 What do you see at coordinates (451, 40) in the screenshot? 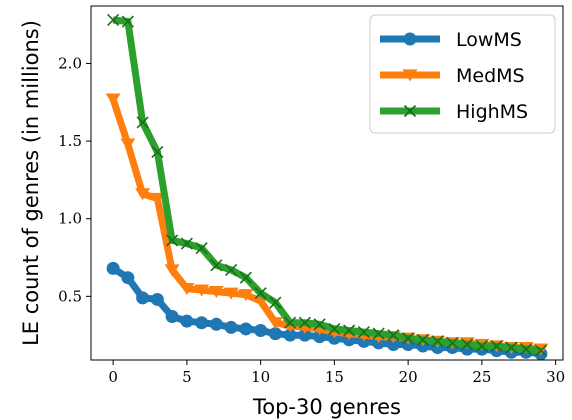
I see `legend-item-LowMS: LowMS` at bounding box center [451, 40].